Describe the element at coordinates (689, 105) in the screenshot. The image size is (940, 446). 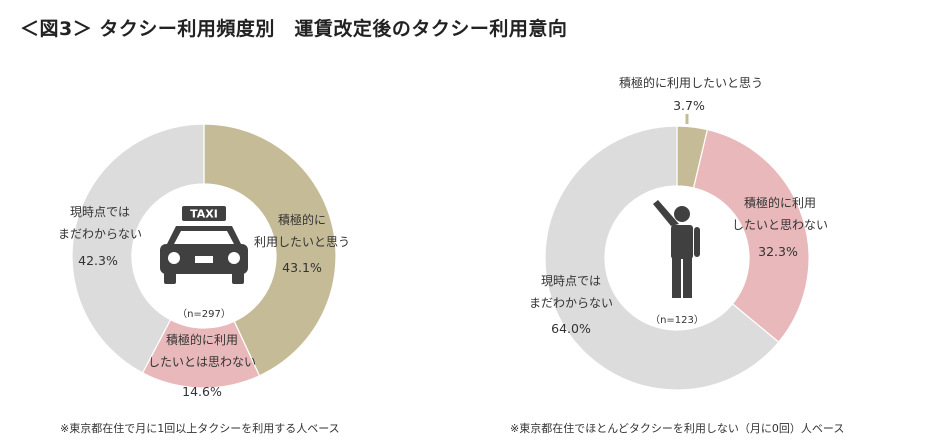
I see `slice-value-label: 3.7%` at that location.